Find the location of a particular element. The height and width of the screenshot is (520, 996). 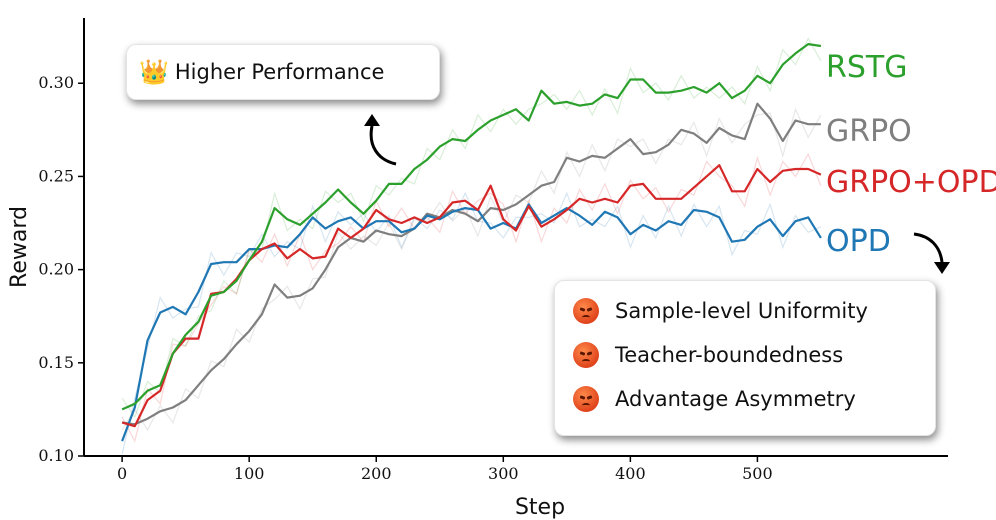

x-tick-label: 500 is located at coordinates (757, 473).